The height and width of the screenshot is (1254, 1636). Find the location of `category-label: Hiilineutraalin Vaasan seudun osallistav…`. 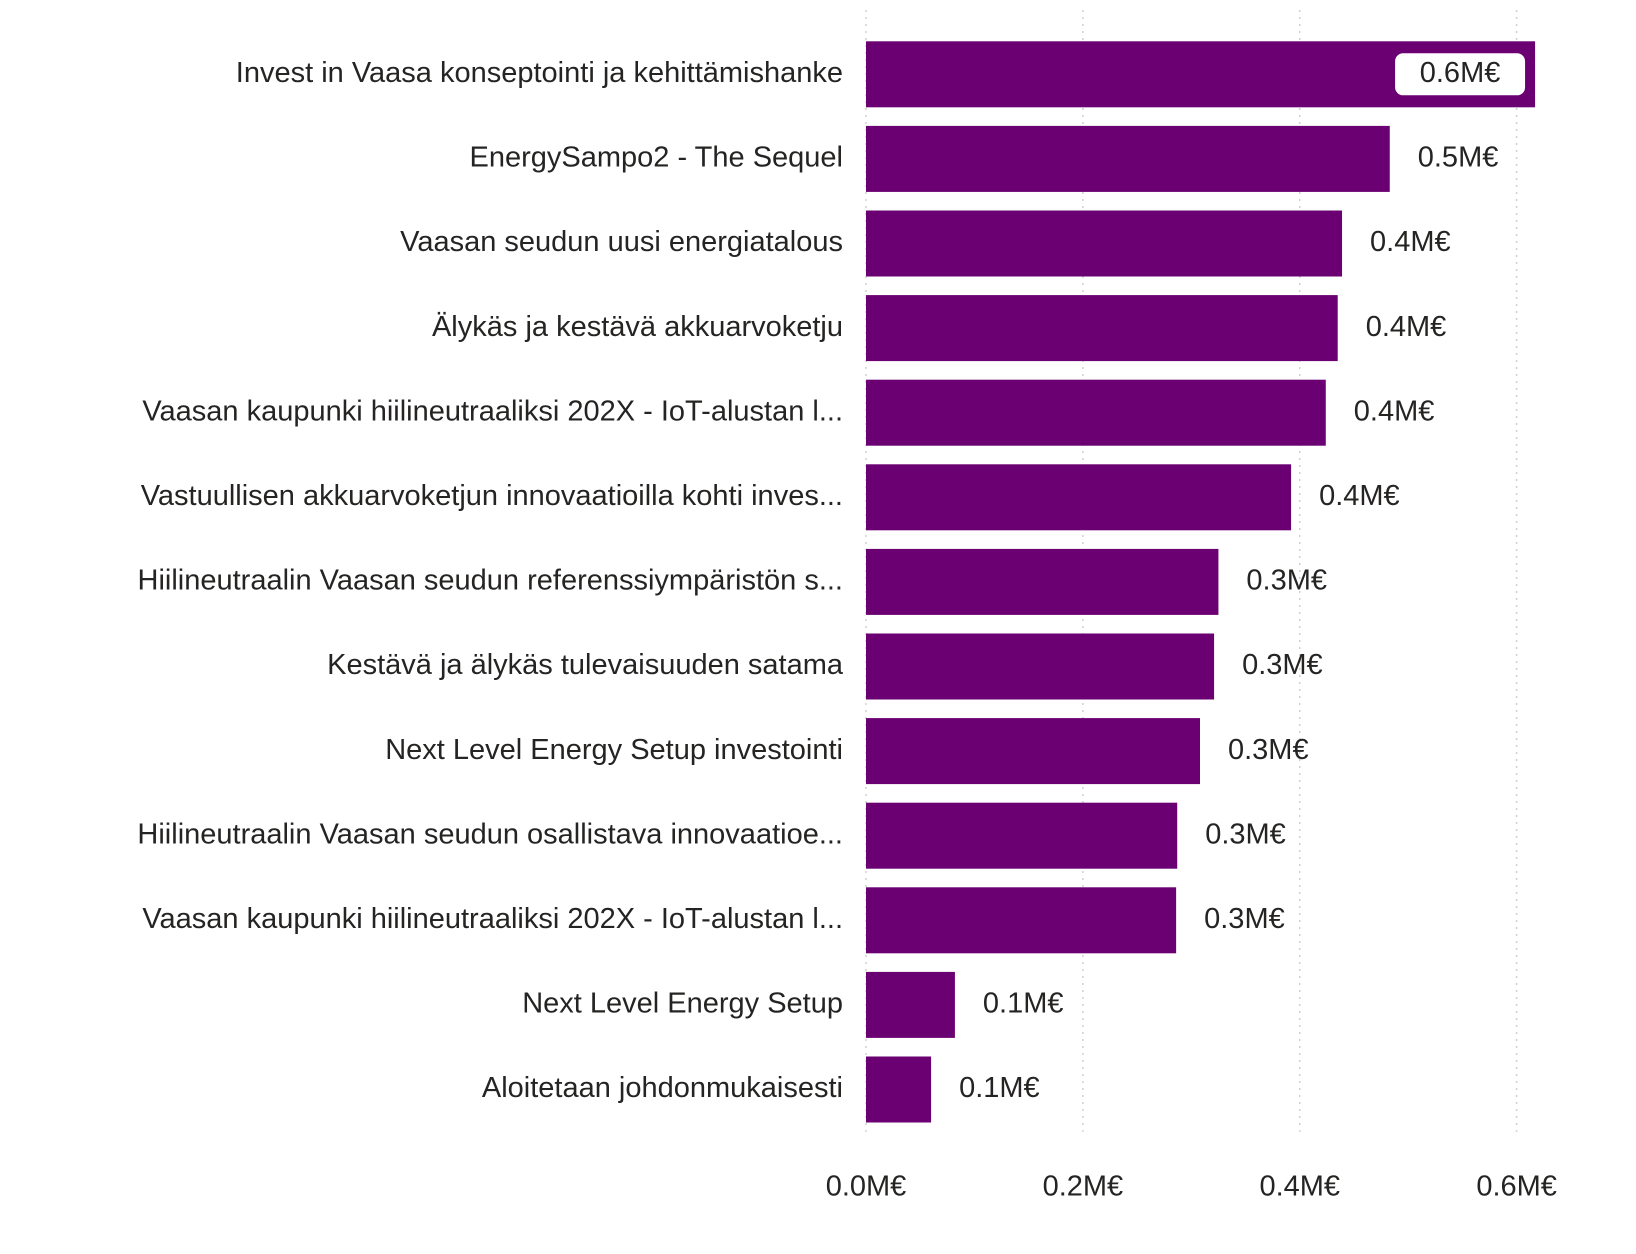

category-label: Hiilineutraalin Vaasan seudun osallistav… is located at coordinates (490, 834).